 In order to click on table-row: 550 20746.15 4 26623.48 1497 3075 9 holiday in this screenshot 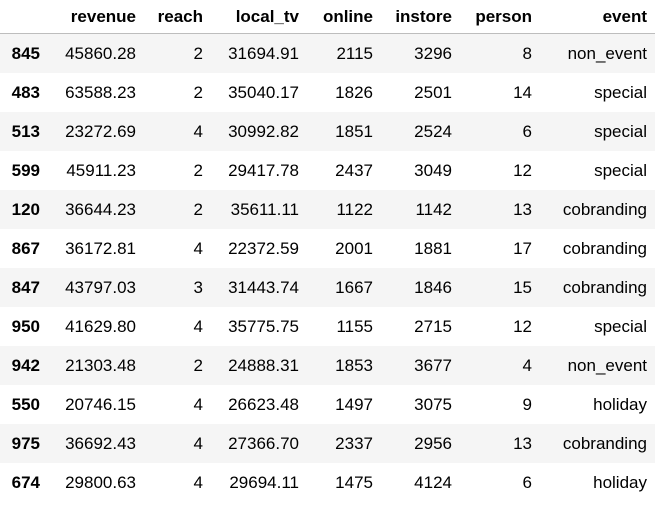, I will do `click(327, 404)`.